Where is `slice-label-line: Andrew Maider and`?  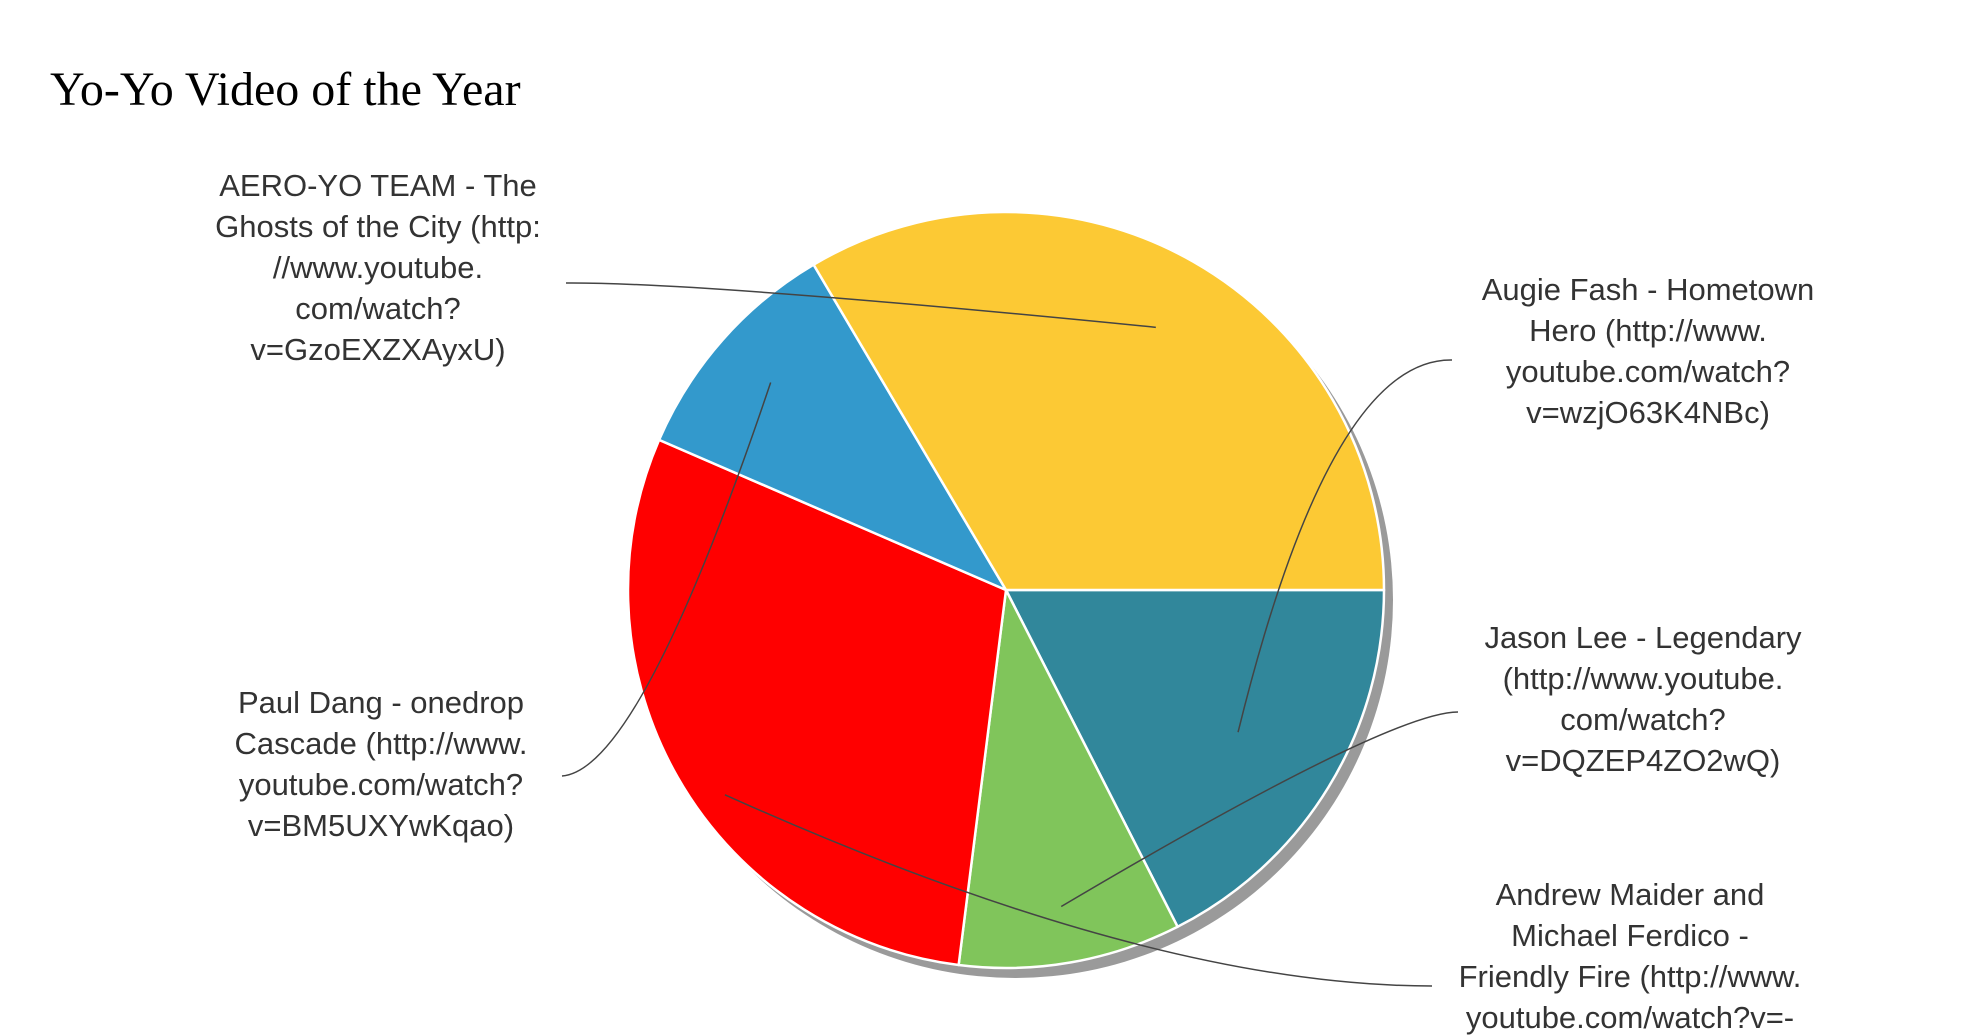 slice-label-line: Andrew Maider and is located at coordinates (1630, 894).